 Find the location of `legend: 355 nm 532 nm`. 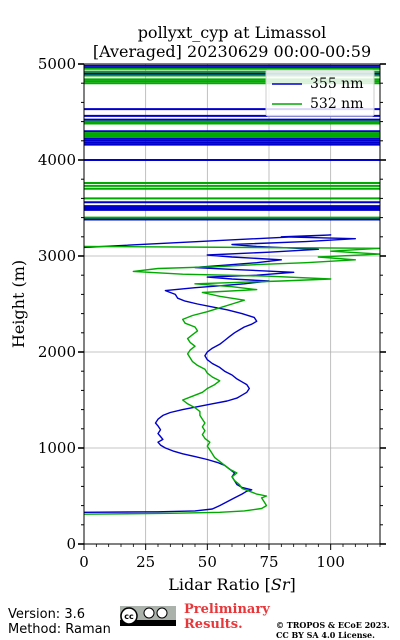

legend: 355 nm 532 nm is located at coordinates (320, 93).